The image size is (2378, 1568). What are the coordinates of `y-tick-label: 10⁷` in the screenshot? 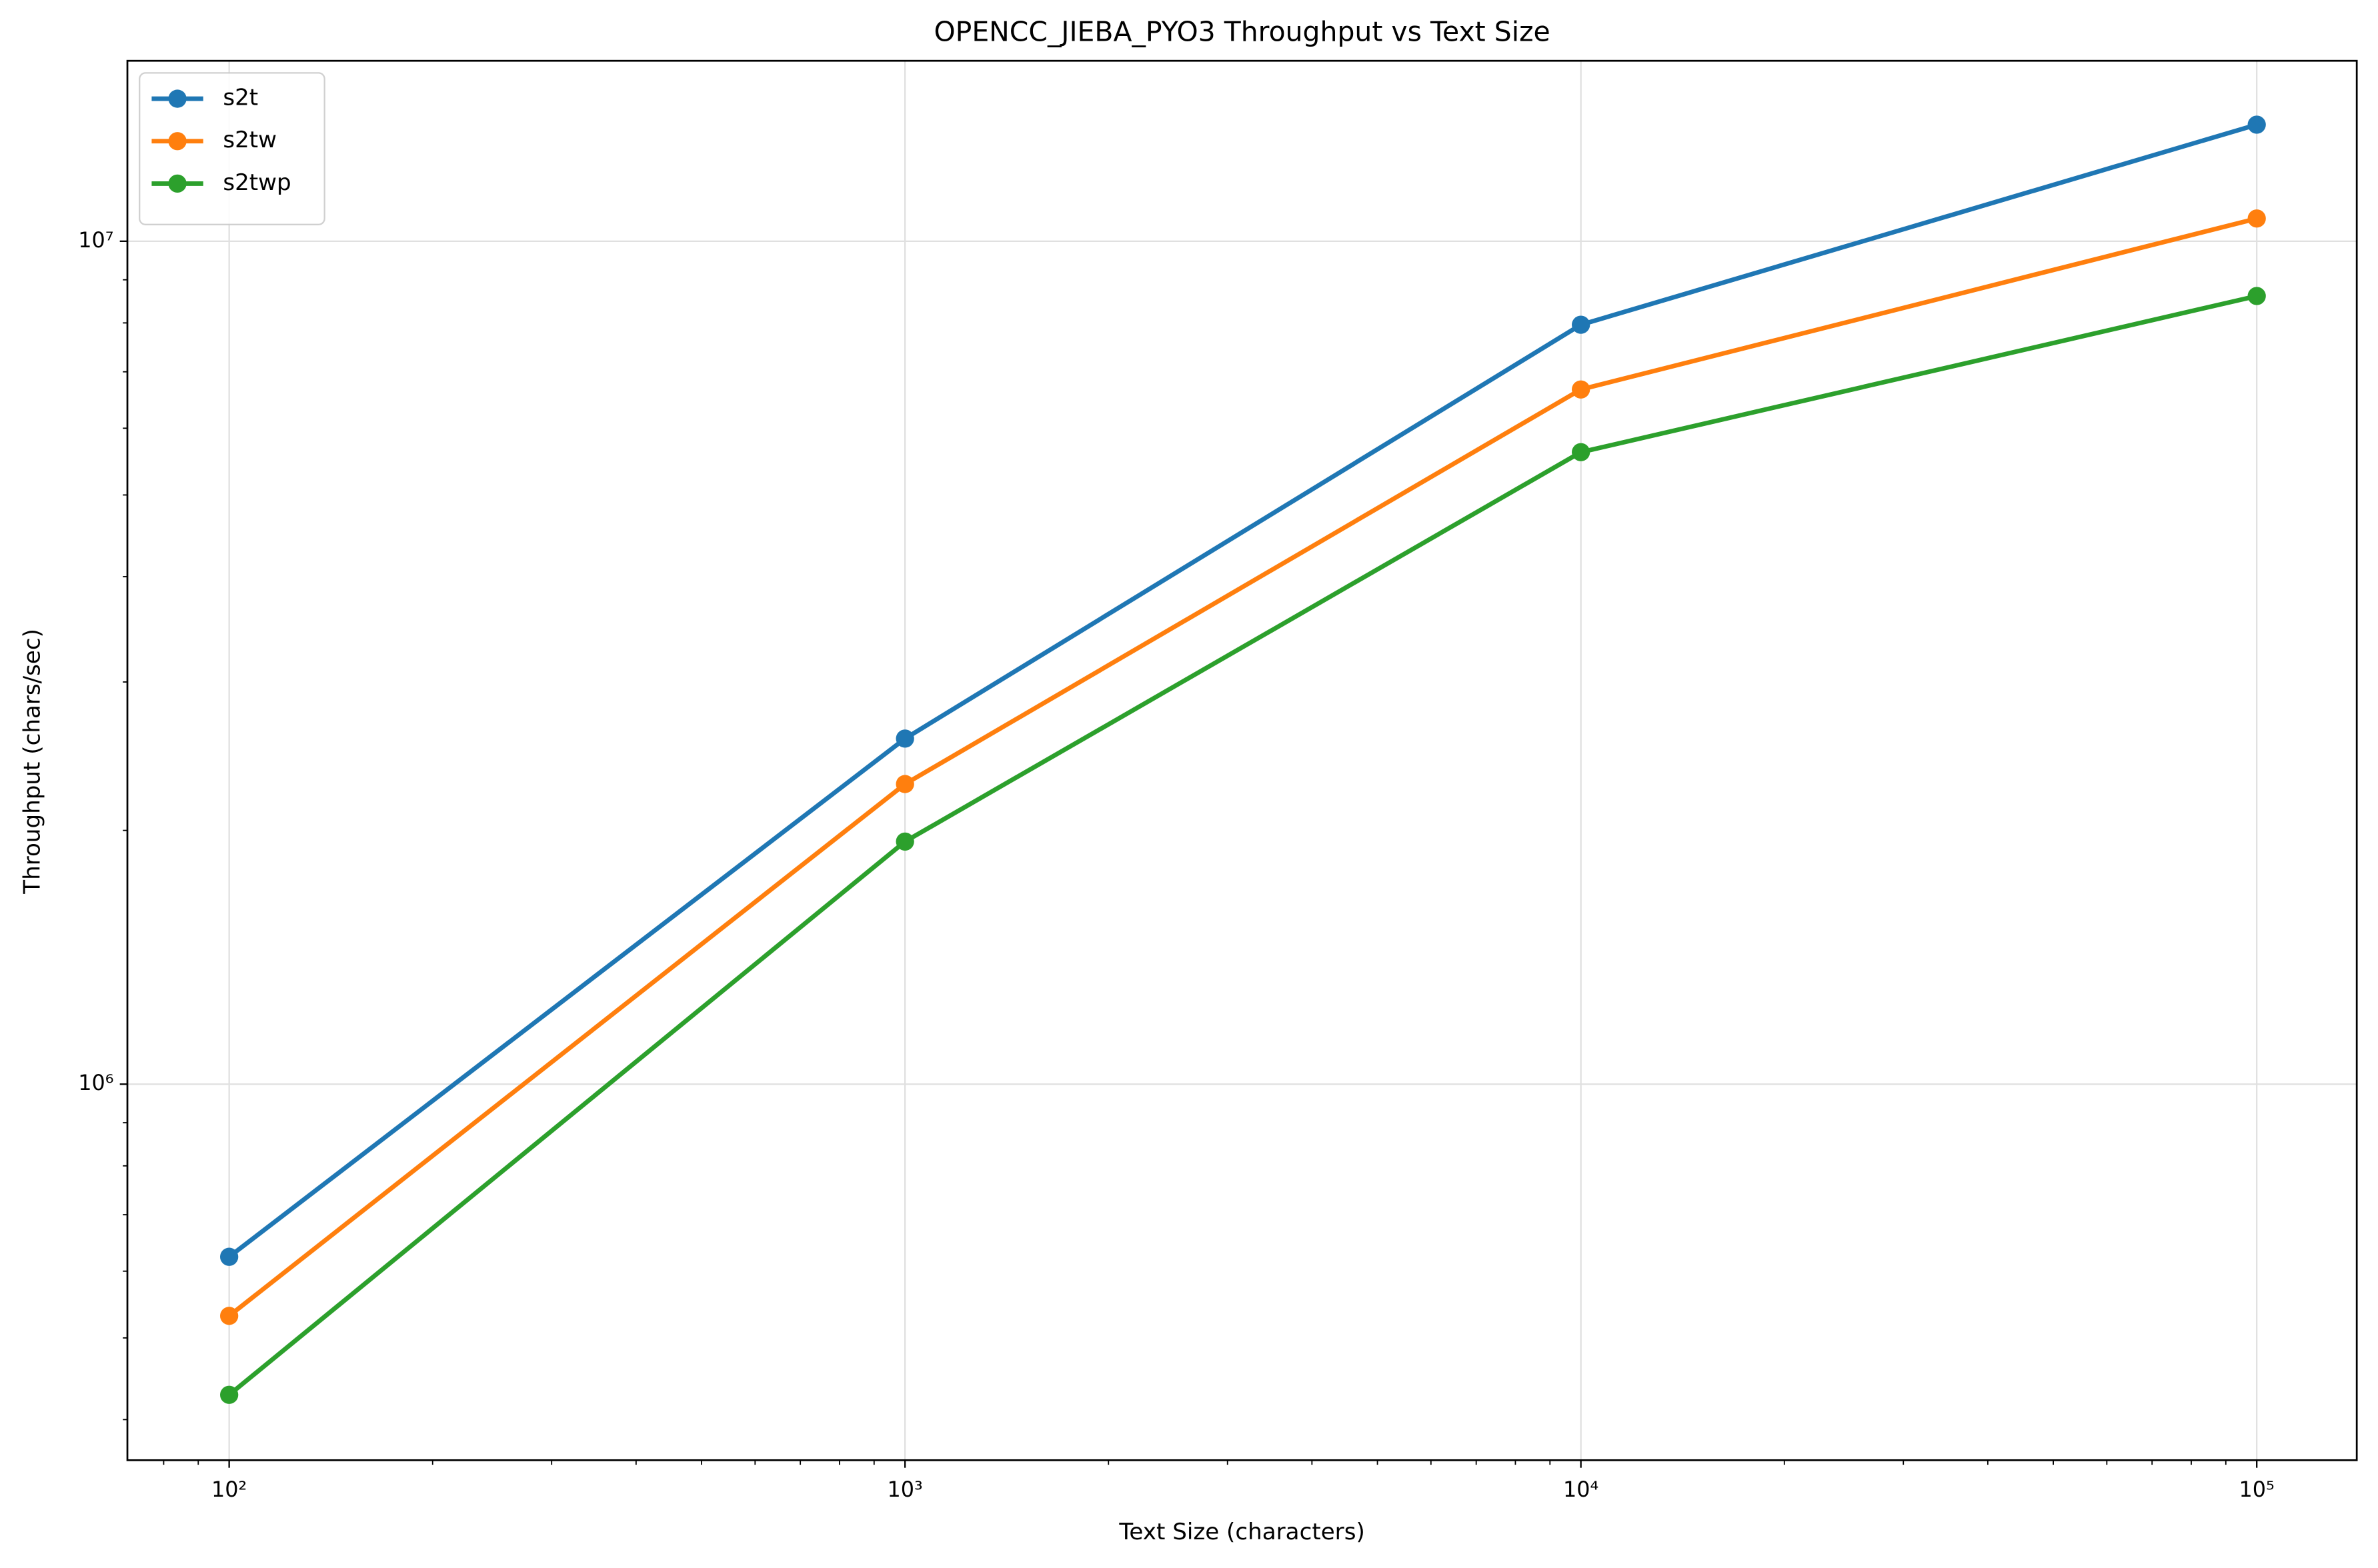 It's located at (95, 240).